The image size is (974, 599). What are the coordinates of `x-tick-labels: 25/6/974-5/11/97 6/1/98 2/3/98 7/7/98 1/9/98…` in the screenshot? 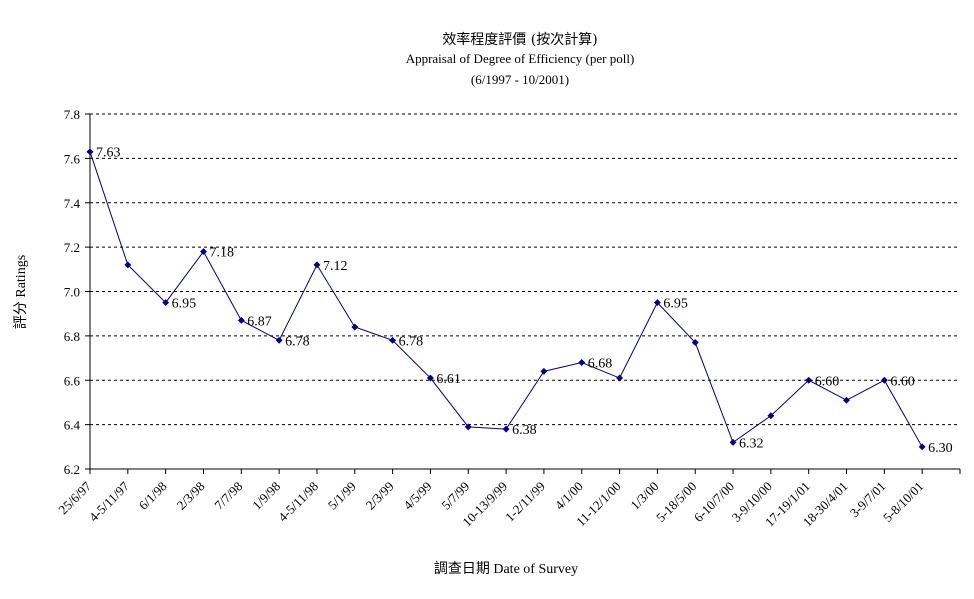 It's located at (490, 503).